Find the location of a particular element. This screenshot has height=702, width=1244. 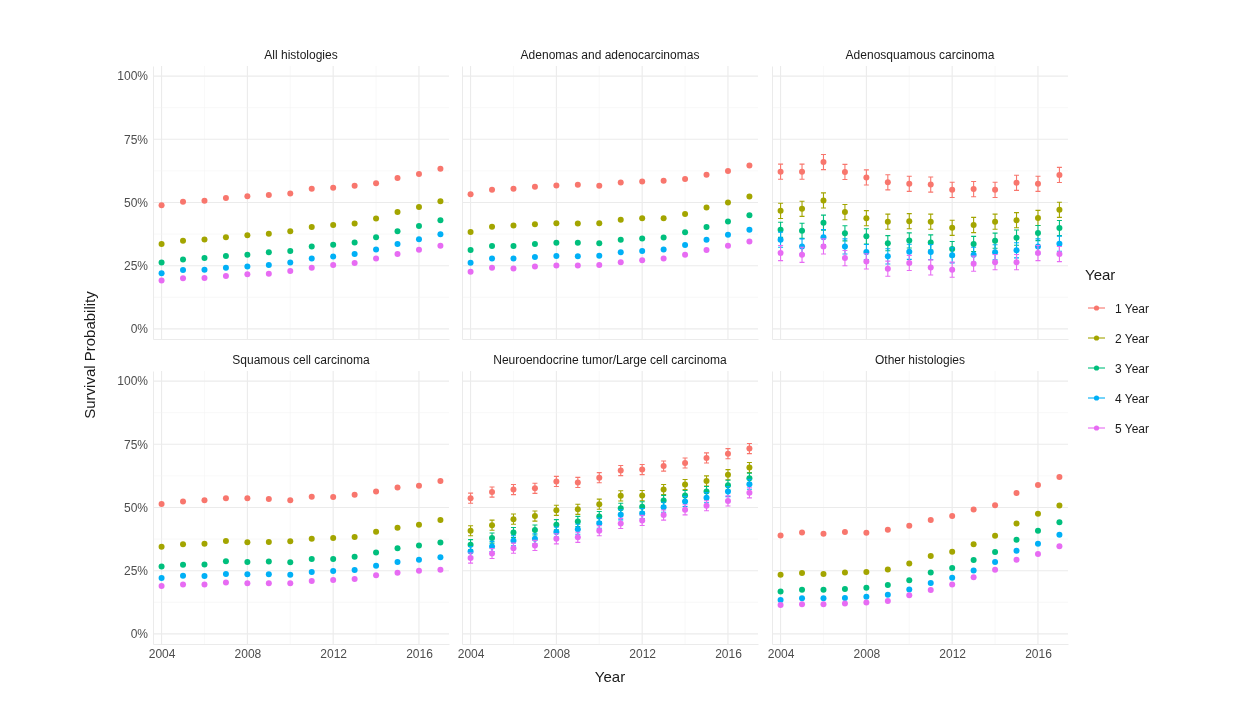

x-tick-label: 2012 is located at coordinates (953, 653).